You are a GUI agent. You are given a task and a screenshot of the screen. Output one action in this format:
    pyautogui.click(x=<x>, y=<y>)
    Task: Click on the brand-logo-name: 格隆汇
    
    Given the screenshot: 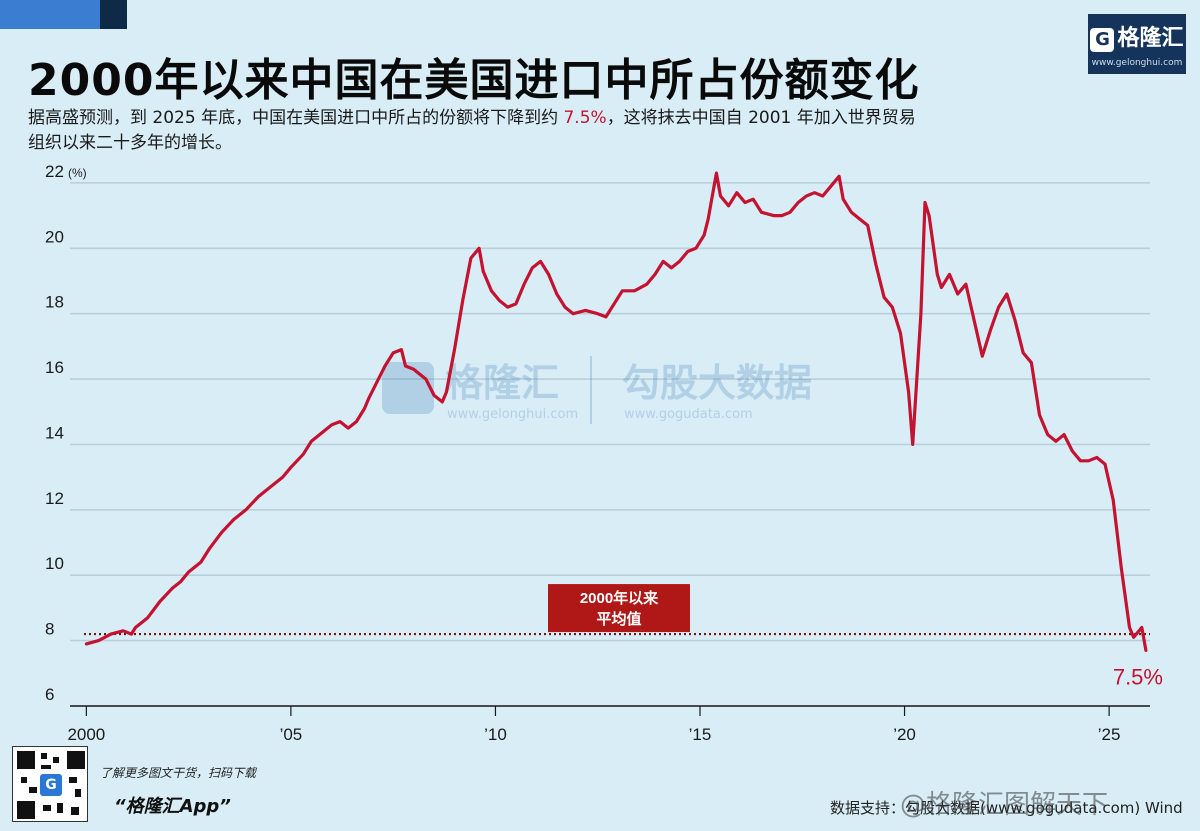 What is the action you would take?
    pyautogui.click(x=1150, y=38)
    